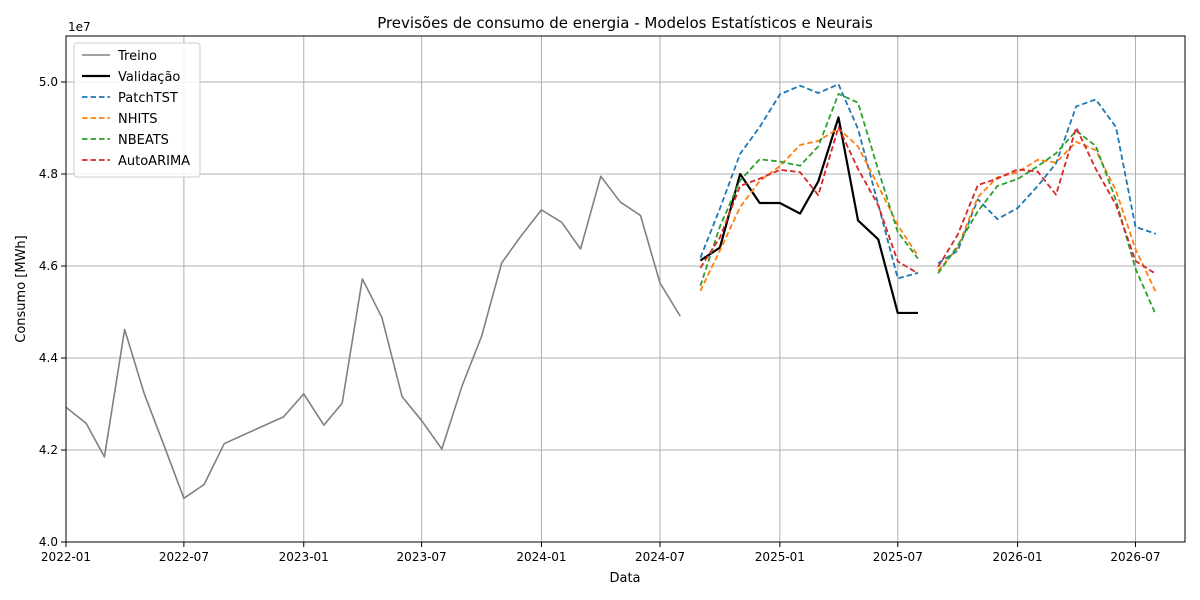 The width and height of the screenshot is (1200, 600). I want to click on y-offset-label: 1e7, so click(79, 27).